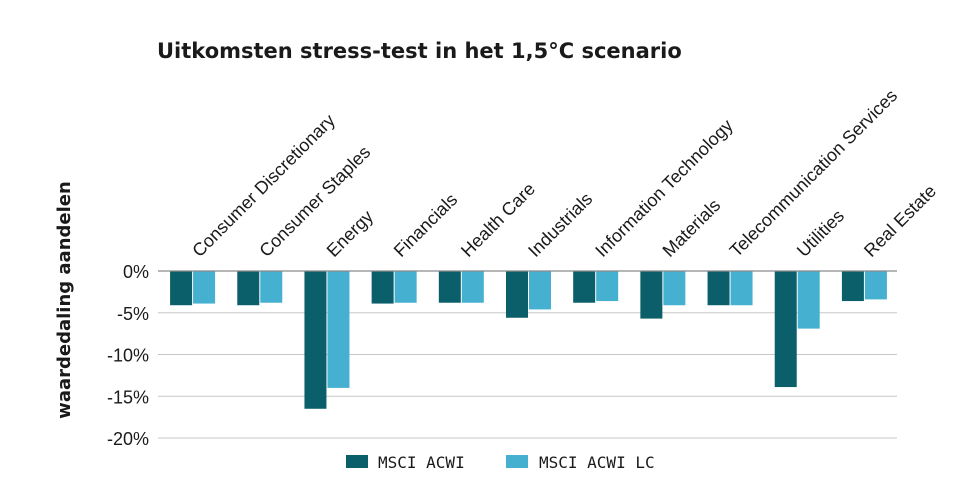  I want to click on bar-msci-acwi-lc-consumer-discretionary, so click(204, 287).